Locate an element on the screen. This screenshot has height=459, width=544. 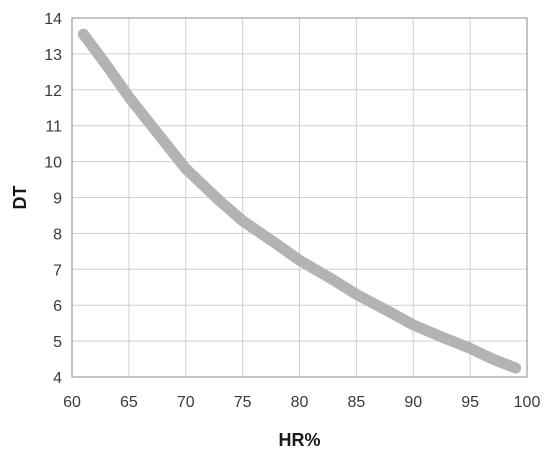
x-tick-label: 85 is located at coordinates (356, 402).